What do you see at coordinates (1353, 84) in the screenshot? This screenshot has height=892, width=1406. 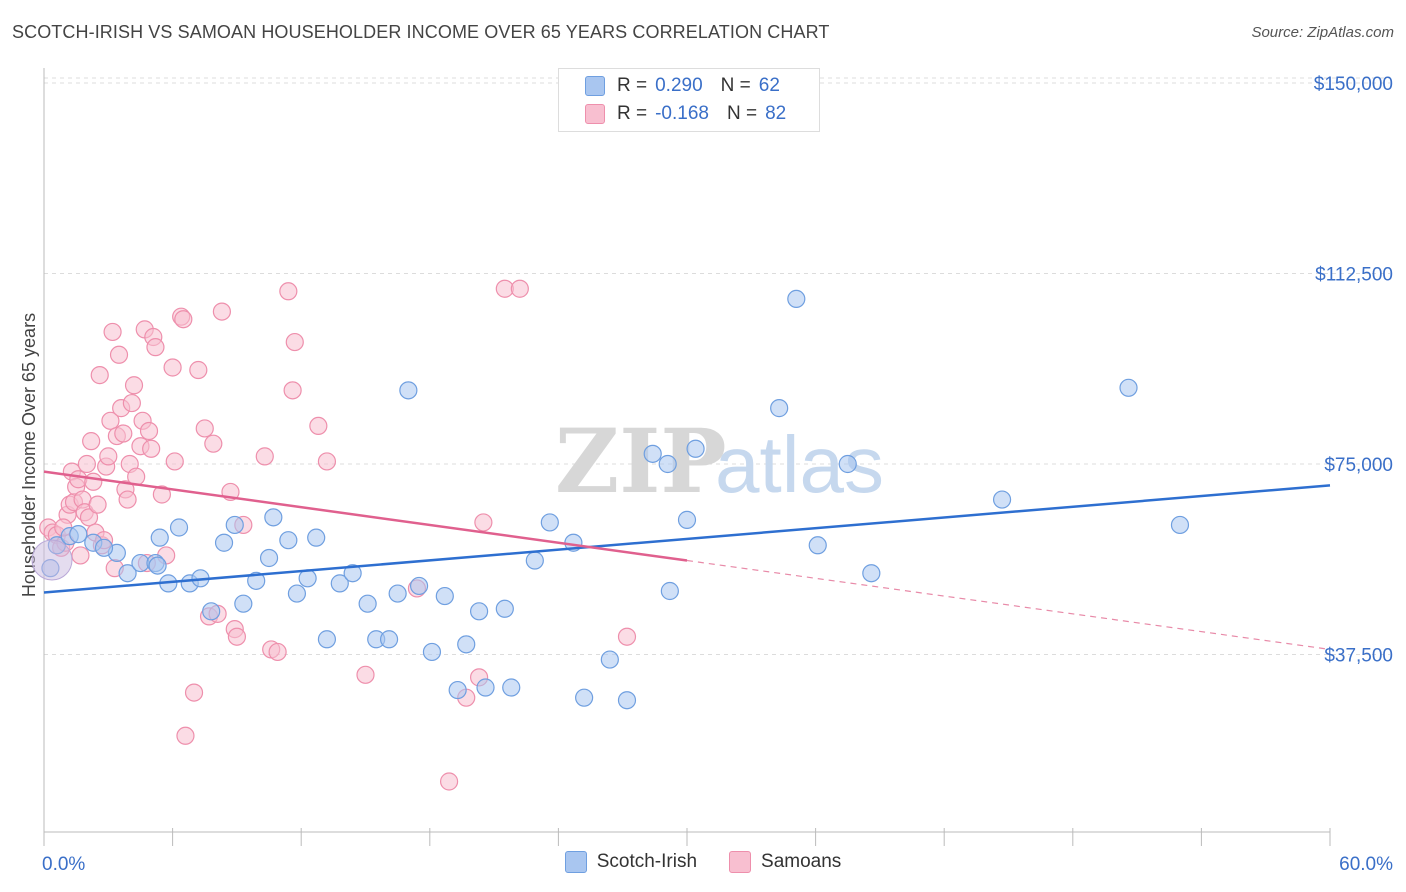 I see `y-tick-label: $150,000` at bounding box center [1353, 84].